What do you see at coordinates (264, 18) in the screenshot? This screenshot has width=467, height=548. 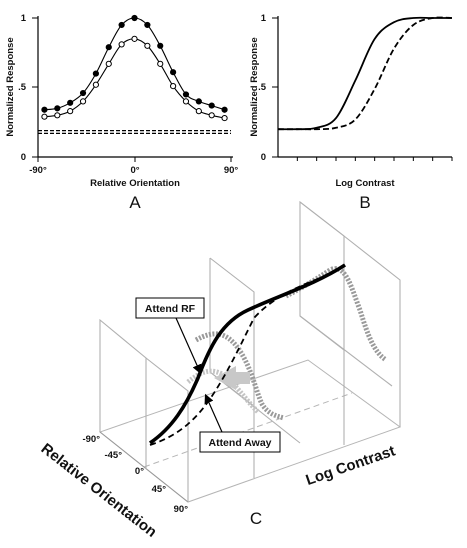 I see `panel-b-ytick-top: 1` at bounding box center [264, 18].